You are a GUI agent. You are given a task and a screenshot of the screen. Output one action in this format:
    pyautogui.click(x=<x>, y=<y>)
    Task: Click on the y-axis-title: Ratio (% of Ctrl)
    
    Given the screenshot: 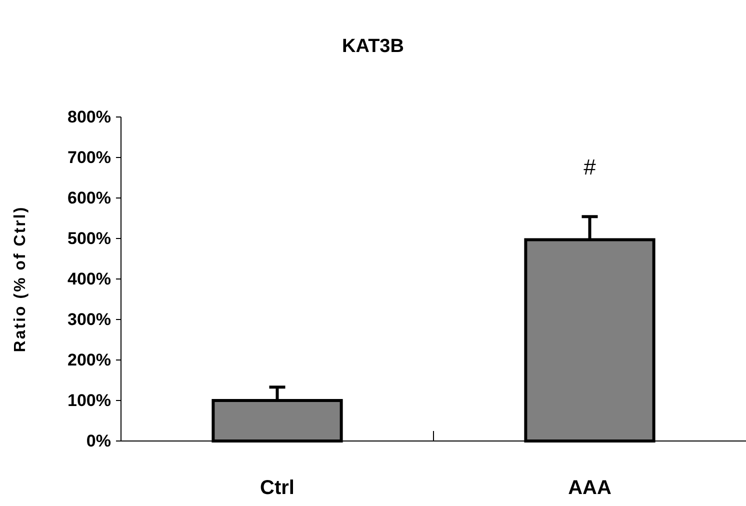 What is the action you would take?
    pyautogui.click(x=20, y=279)
    